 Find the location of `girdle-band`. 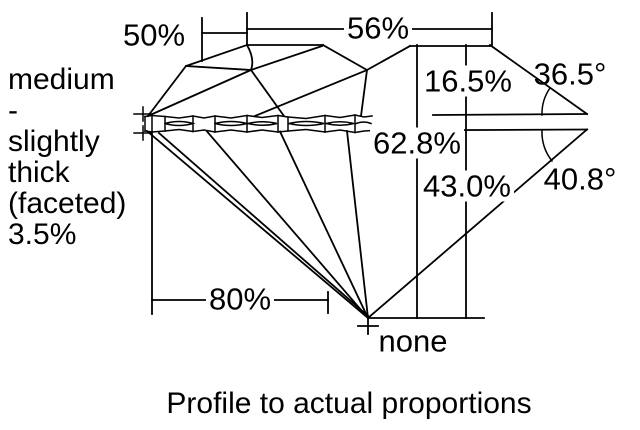

girdle-band is located at coordinates (258, 124).